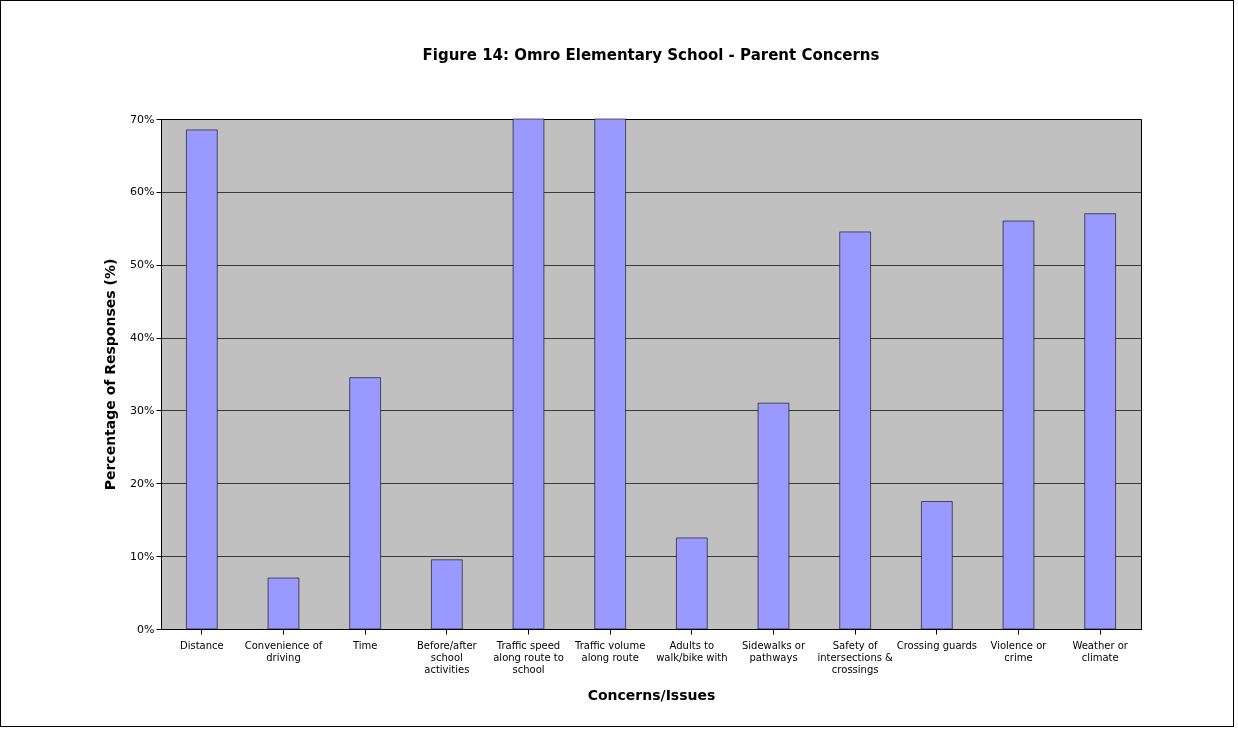 The width and height of the screenshot is (1238, 731). What do you see at coordinates (651, 55) in the screenshot?
I see `chart-title: Figure 14: Omro Elementary School - Parent Concerns` at bounding box center [651, 55].